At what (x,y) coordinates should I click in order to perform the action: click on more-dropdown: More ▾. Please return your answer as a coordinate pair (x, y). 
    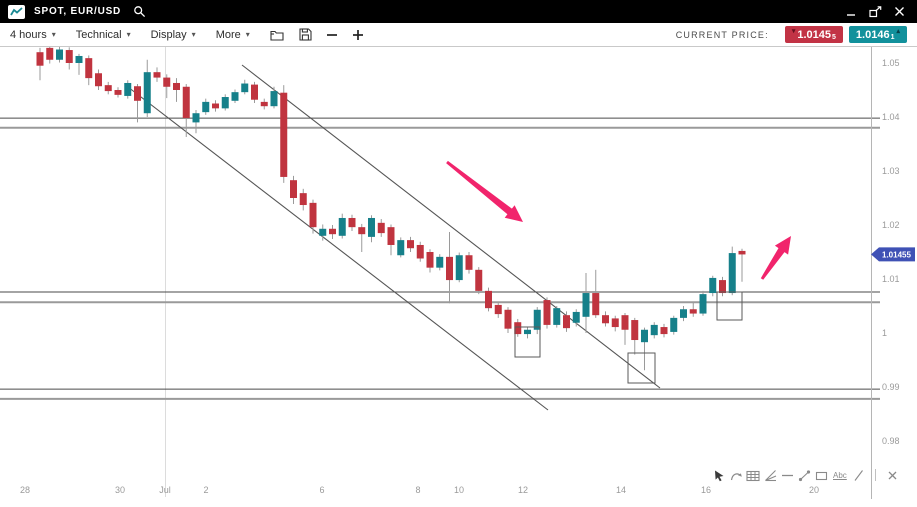
    Looking at the image, I should click on (233, 35).